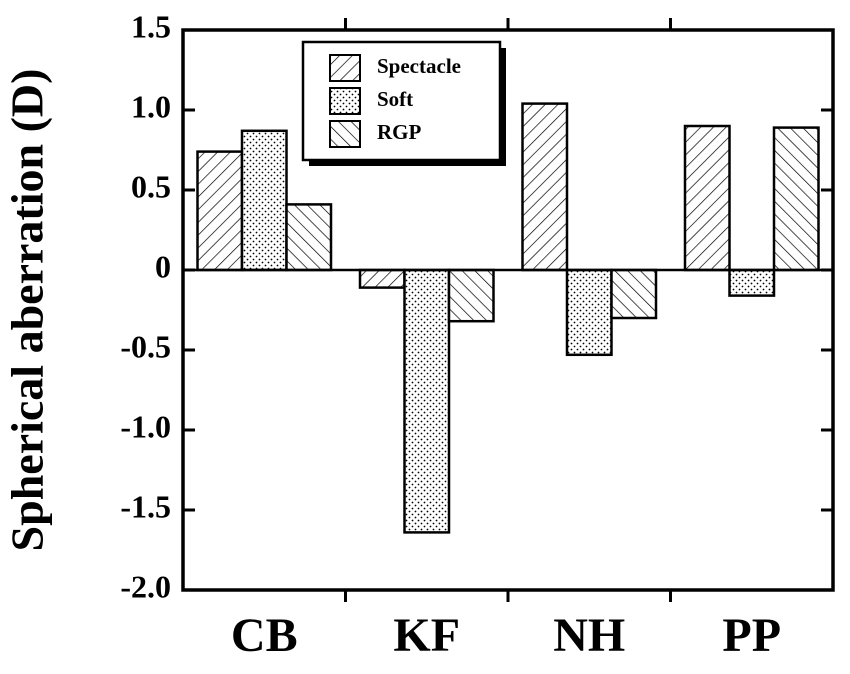 This screenshot has width=850, height=674. I want to click on y-tick-label: -0.5, so click(145, 346).